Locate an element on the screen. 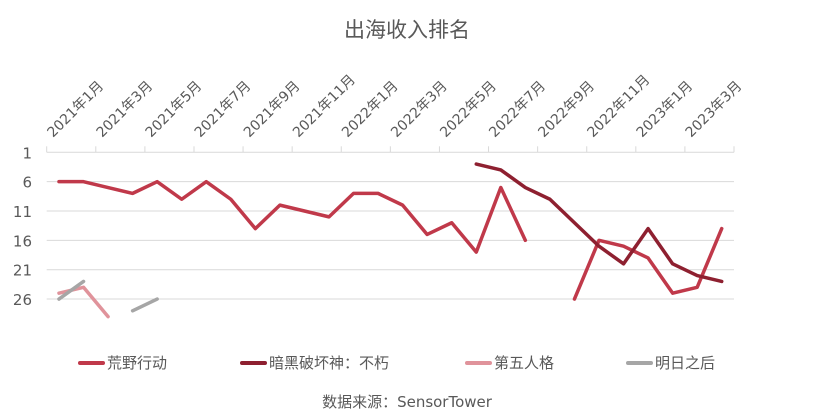  legend: 荒野行动 暗黑破坏神：不朽 第五人格 明日之后 is located at coordinates (407, 364).